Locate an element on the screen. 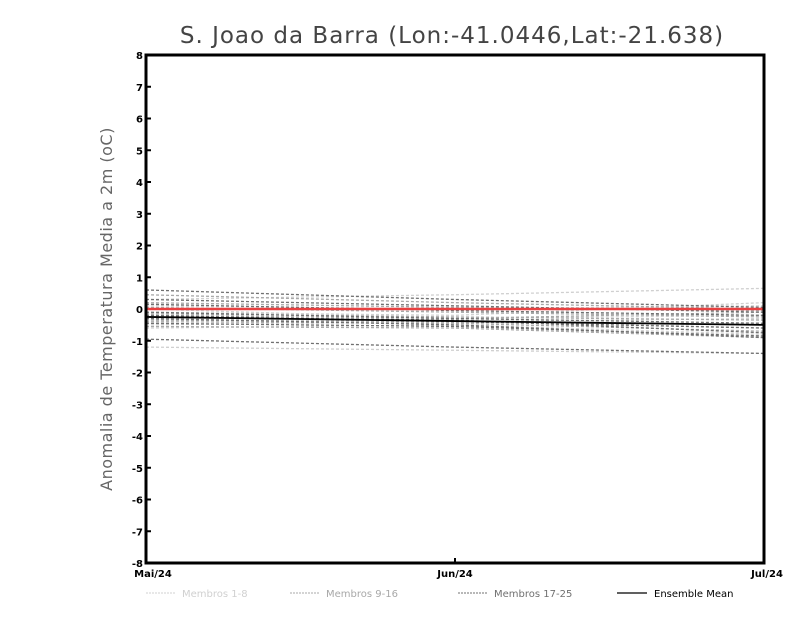 Image resolution: width=800 pixels, height=618 pixels. y-tick-label: 4 is located at coordinates (139, 183).